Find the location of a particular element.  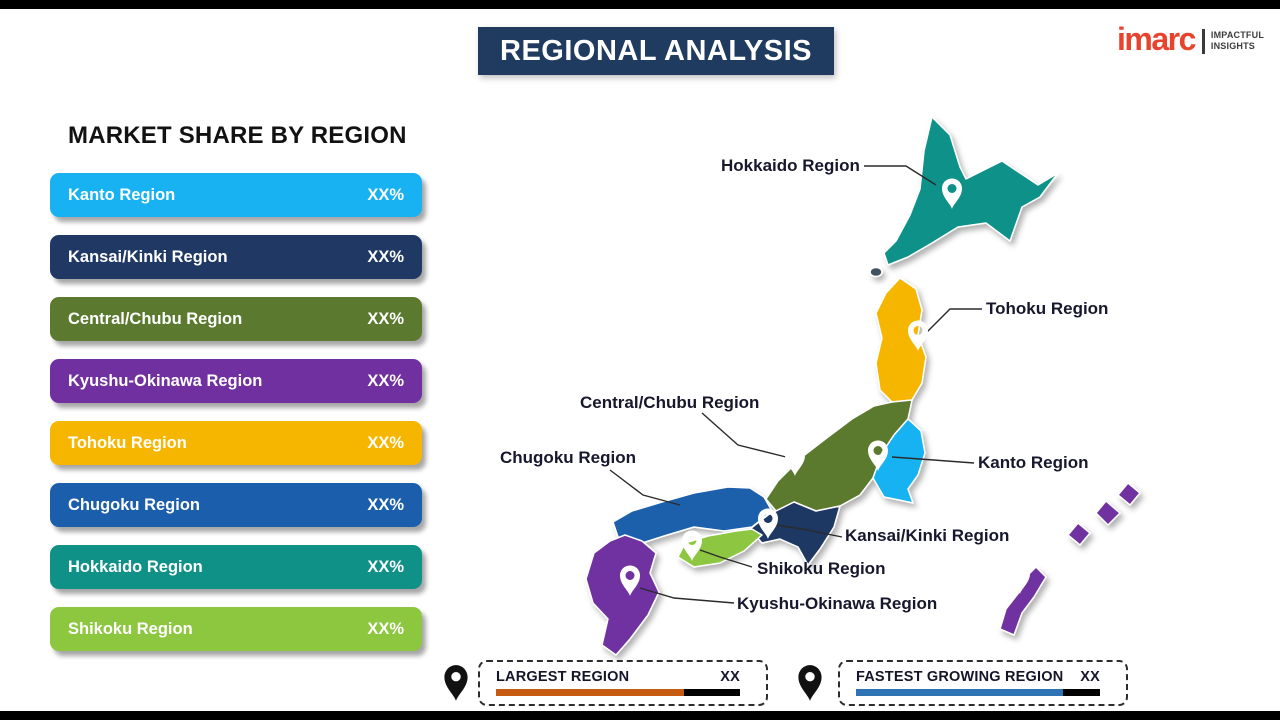

region-label: Tohoku Region is located at coordinates (127, 442).